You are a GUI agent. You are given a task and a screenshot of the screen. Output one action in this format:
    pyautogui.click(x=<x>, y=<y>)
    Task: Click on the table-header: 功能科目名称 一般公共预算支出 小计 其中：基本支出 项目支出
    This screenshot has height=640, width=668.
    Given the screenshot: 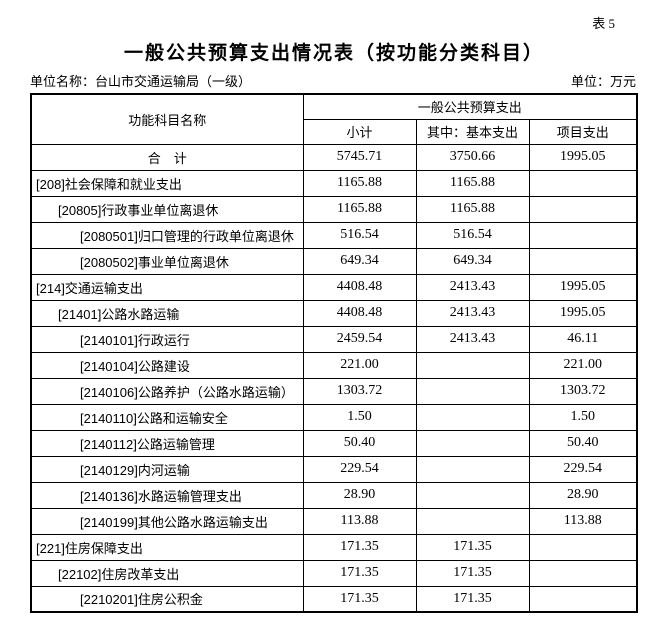 What is the action you would take?
    pyautogui.click(x=334, y=119)
    